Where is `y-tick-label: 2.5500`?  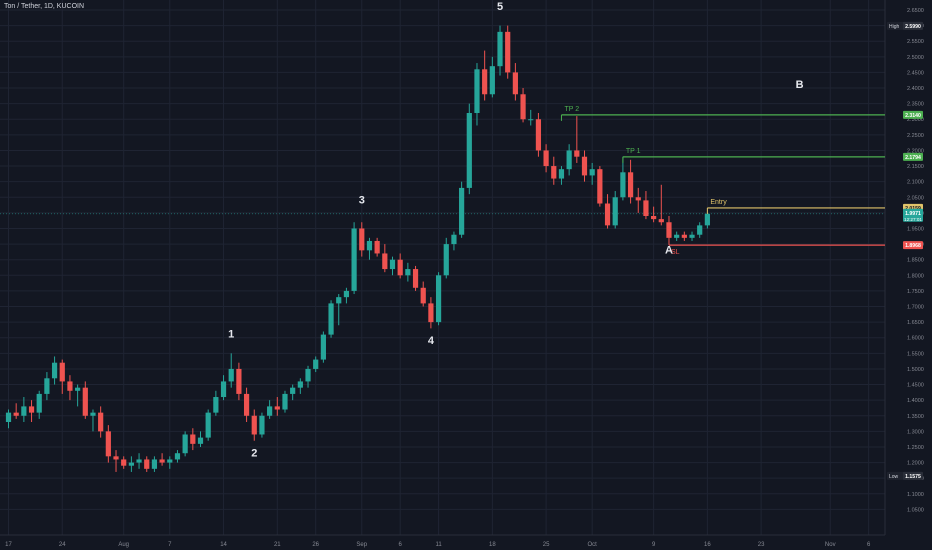
y-tick-label: 2.5500 is located at coordinates (915, 42).